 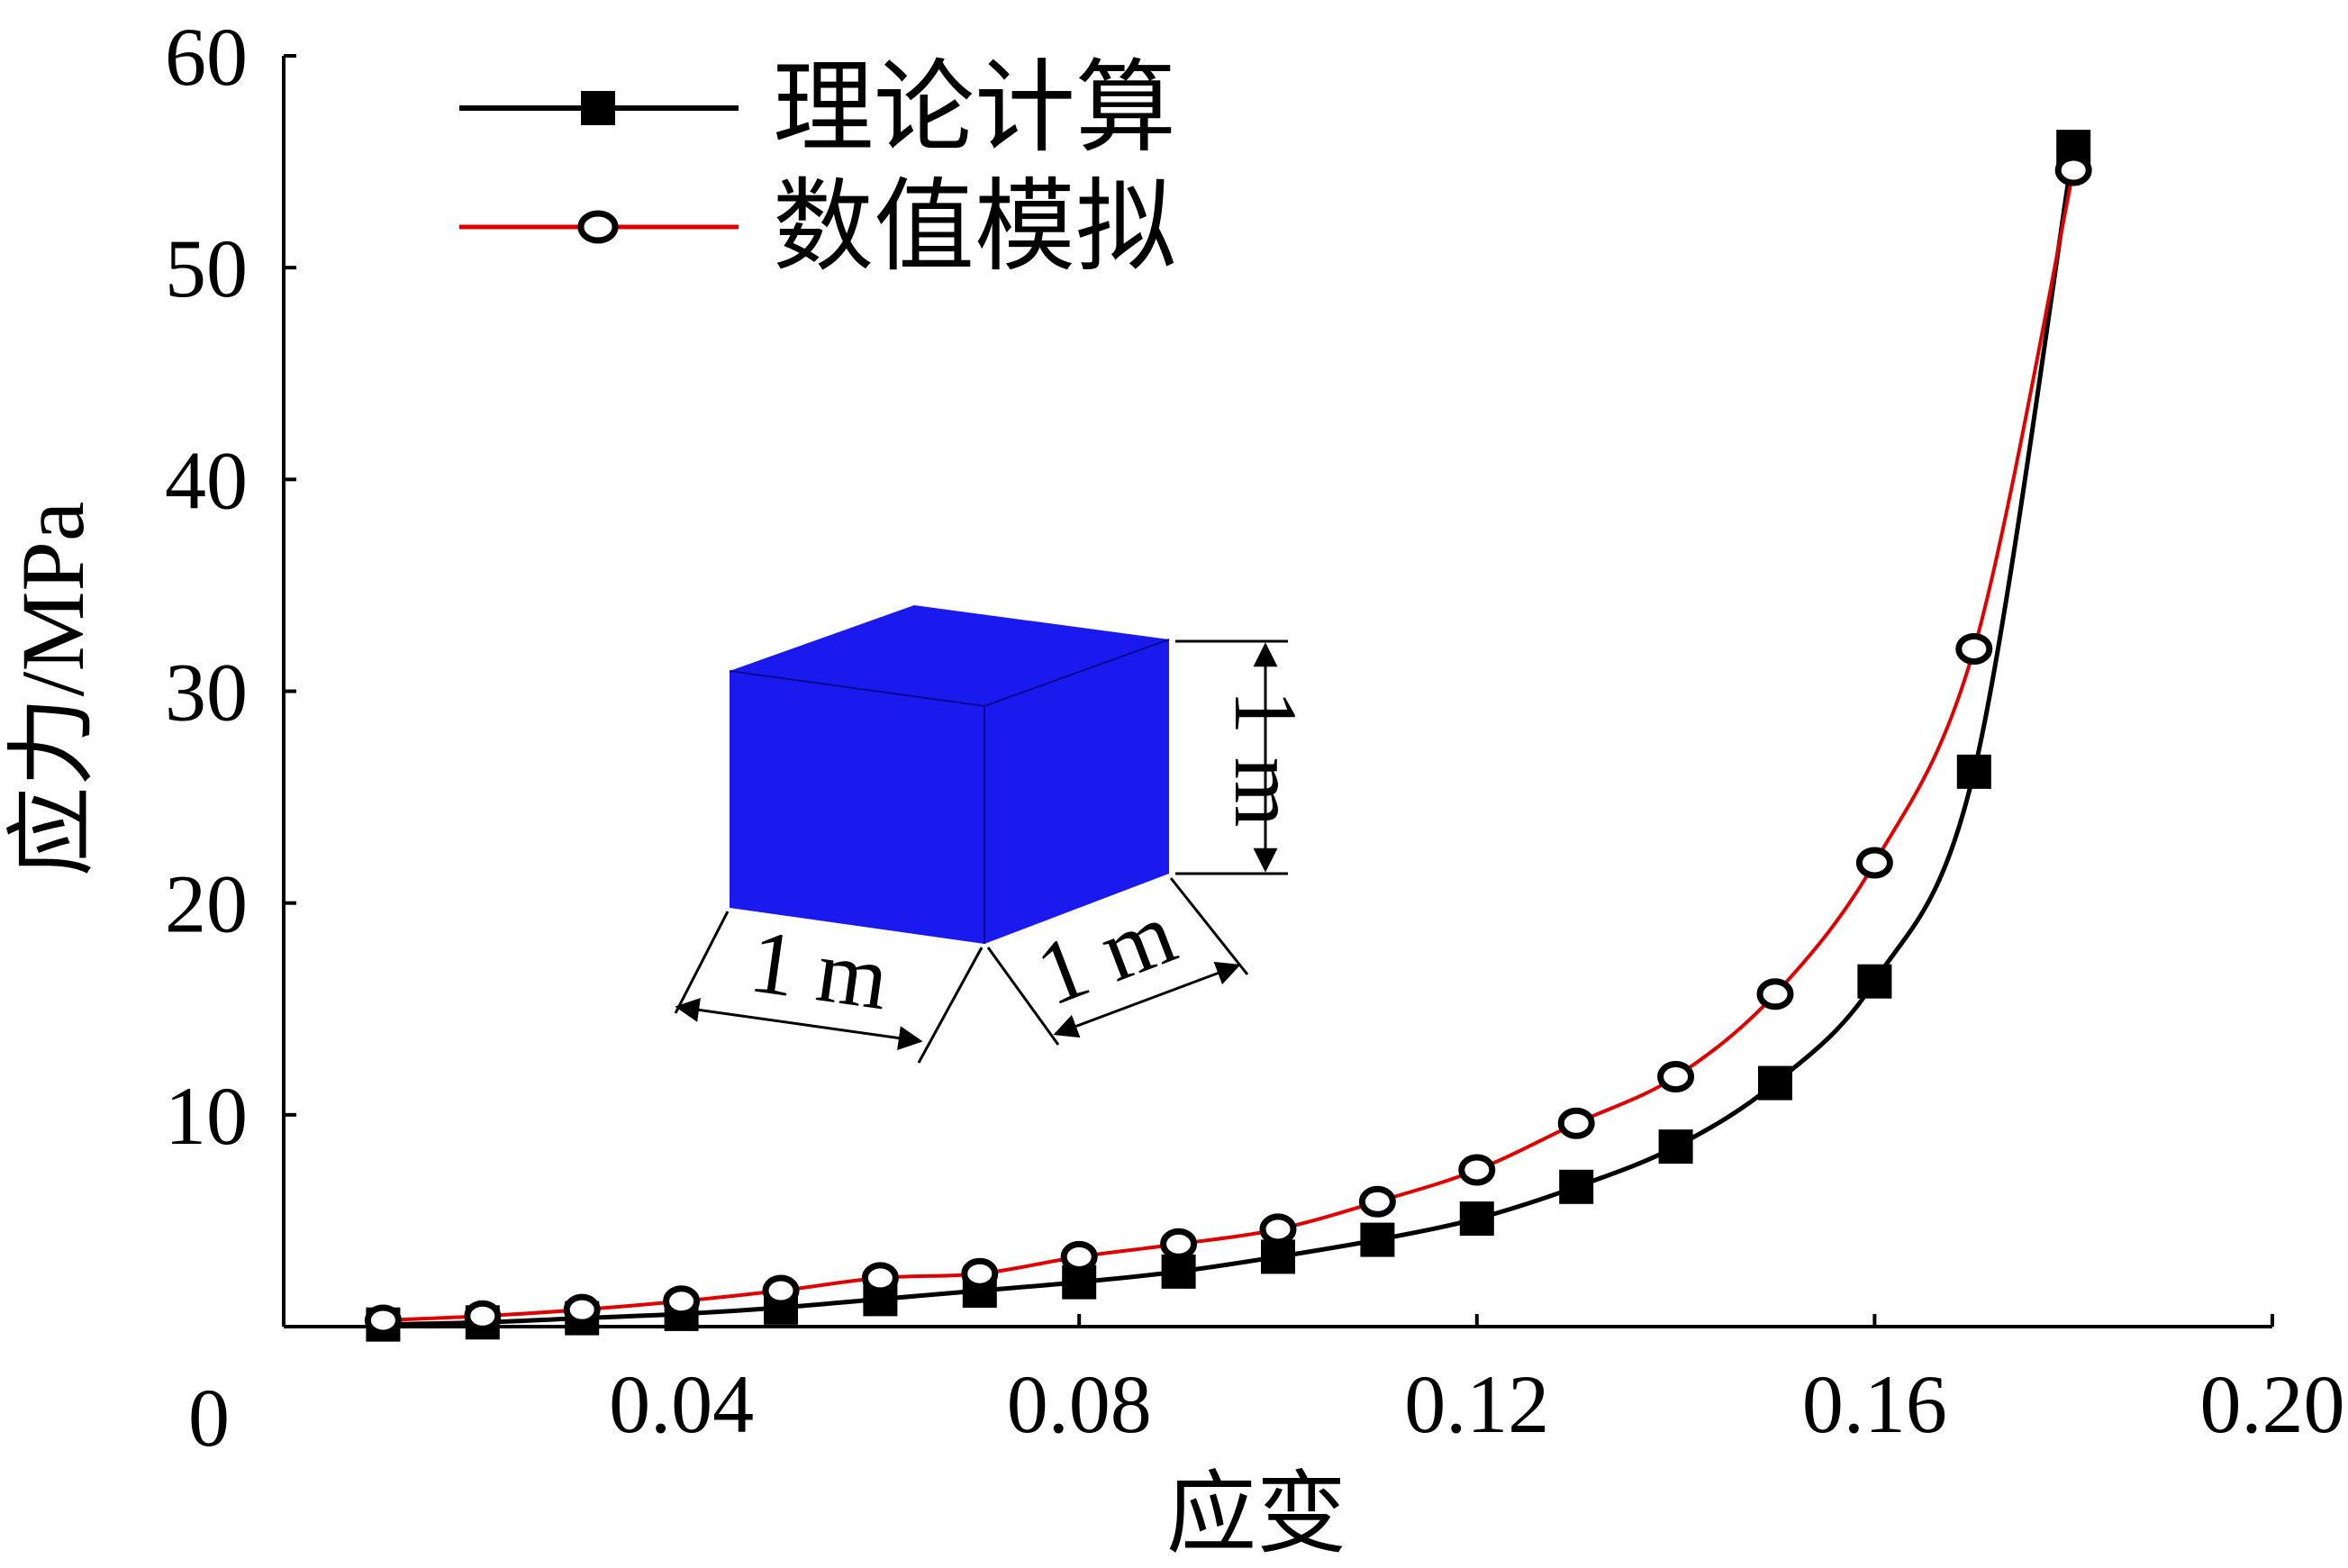 I want to click on legend-item-simulation: 数值模拟, so click(x=817, y=228).